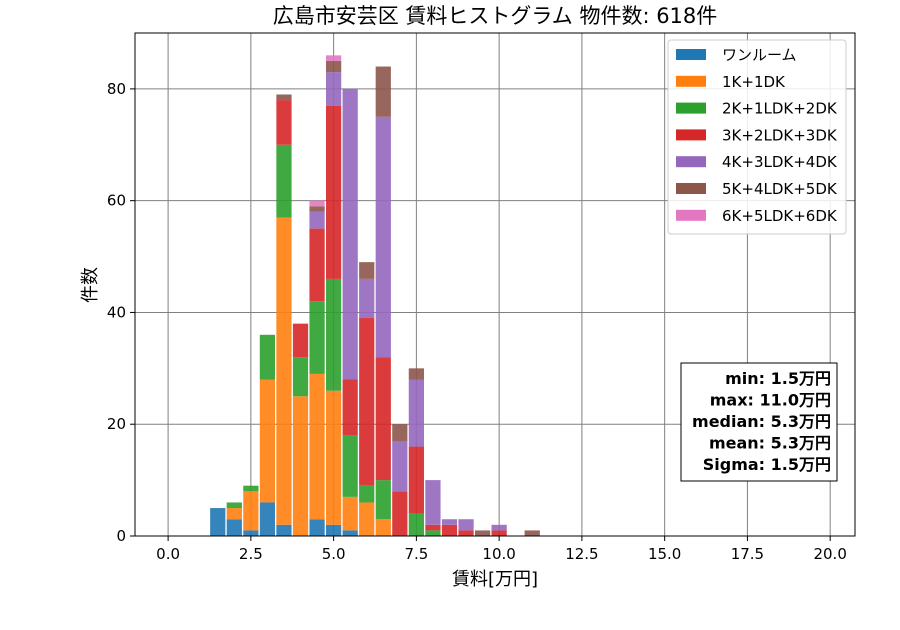 The width and height of the screenshot is (900, 630). What do you see at coordinates (495, 16) in the screenshot?
I see `chart-title: 広島市安芸区 賃料ヒストグラム 物件数: 618件` at bounding box center [495, 16].